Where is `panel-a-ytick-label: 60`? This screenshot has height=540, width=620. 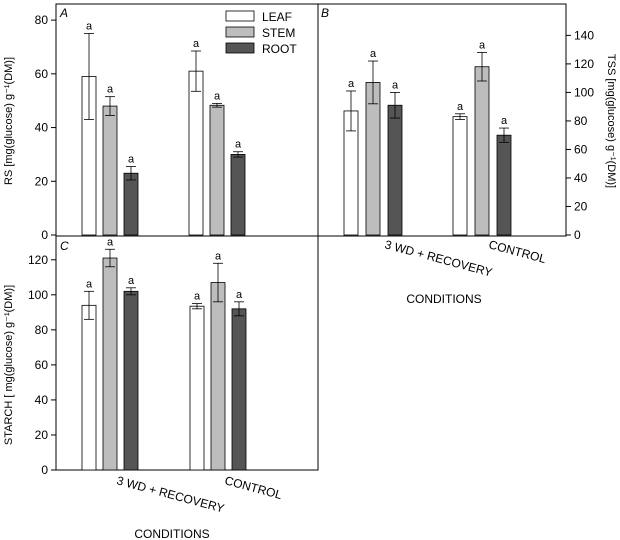
panel-a-ytick-label: 60 is located at coordinates (42, 74).